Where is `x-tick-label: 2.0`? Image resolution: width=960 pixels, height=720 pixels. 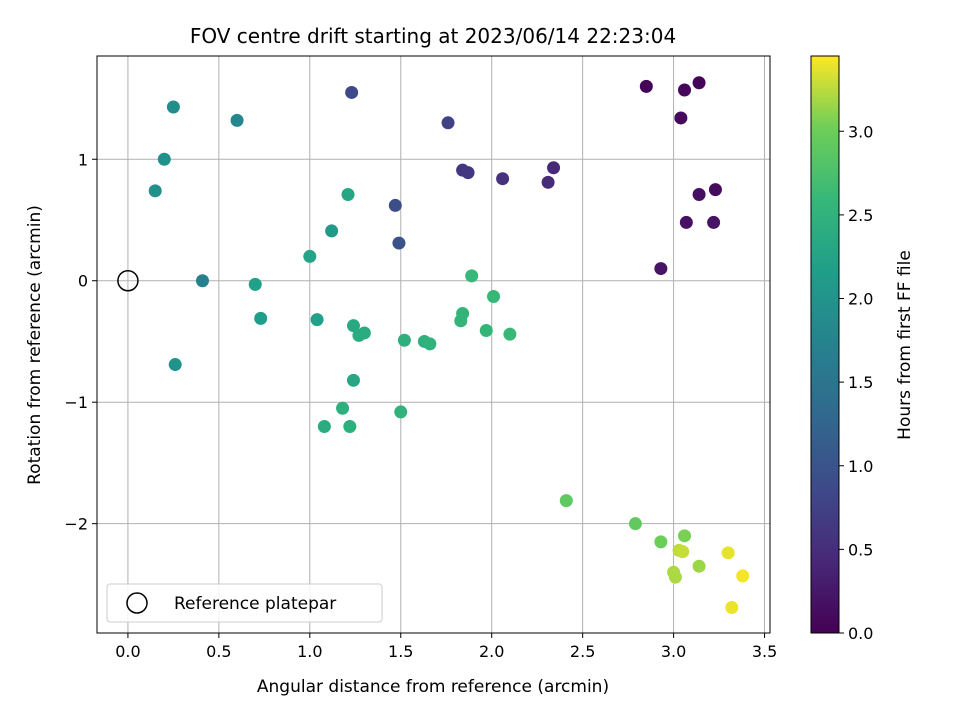
x-tick-label: 2.0 is located at coordinates (491, 651).